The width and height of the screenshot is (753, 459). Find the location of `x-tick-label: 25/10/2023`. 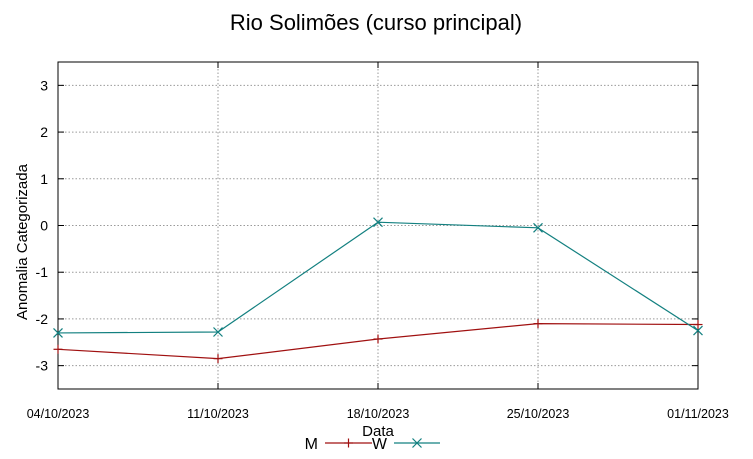

x-tick-label: 25/10/2023 is located at coordinates (538, 414).